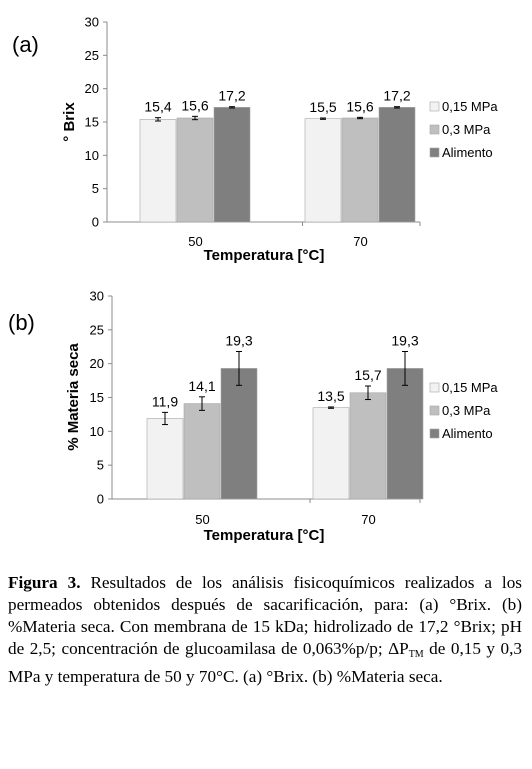 This screenshot has width=532, height=769. What do you see at coordinates (367, 375) in the screenshot?
I see `data-label: 15,7` at bounding box center [367, 375].